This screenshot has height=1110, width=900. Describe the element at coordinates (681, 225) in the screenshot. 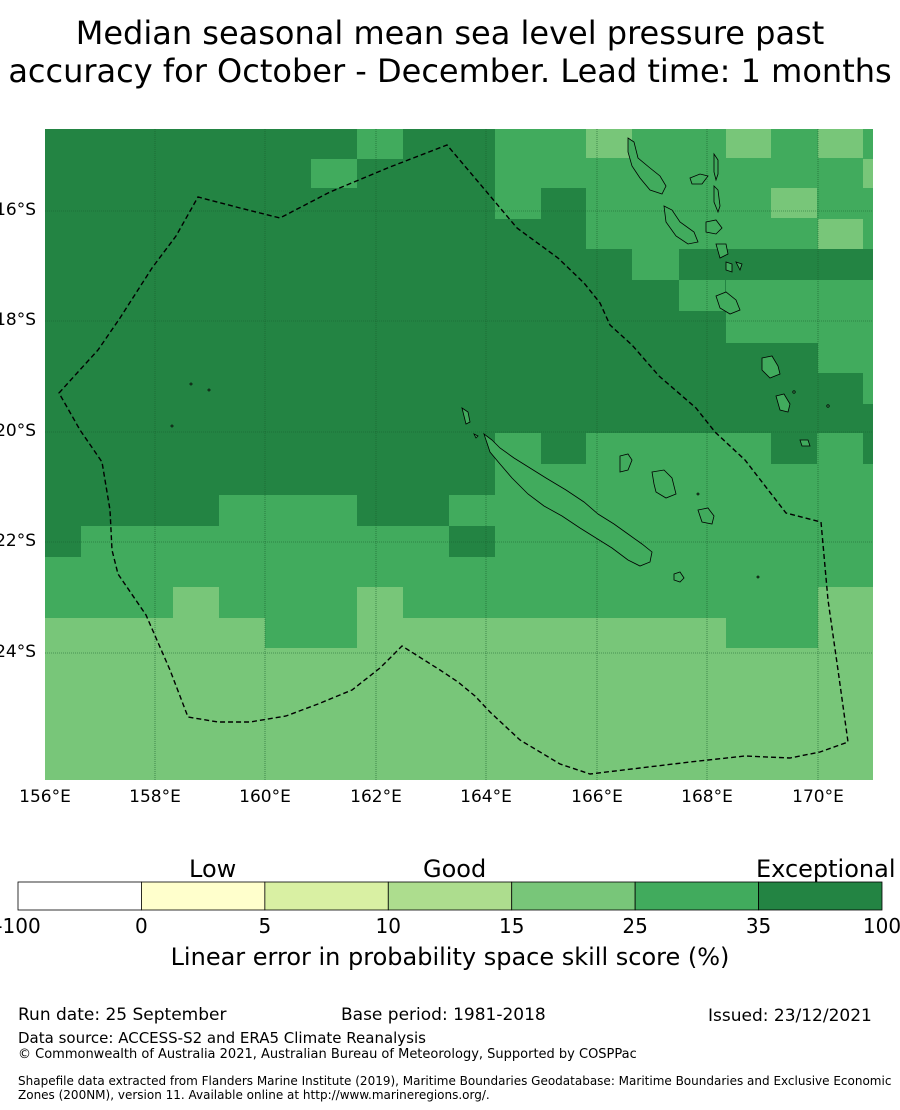

I see `malakula-island` at that location.